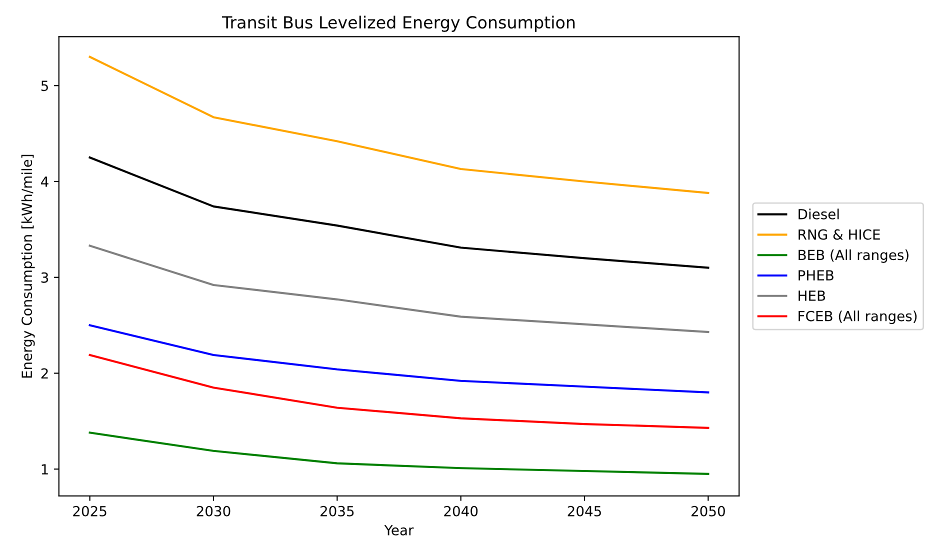 The image size is (950, 548). Describe the element at coordinates (44, 181) in the screenshot. I see `y-tick-label: 4` at that location.